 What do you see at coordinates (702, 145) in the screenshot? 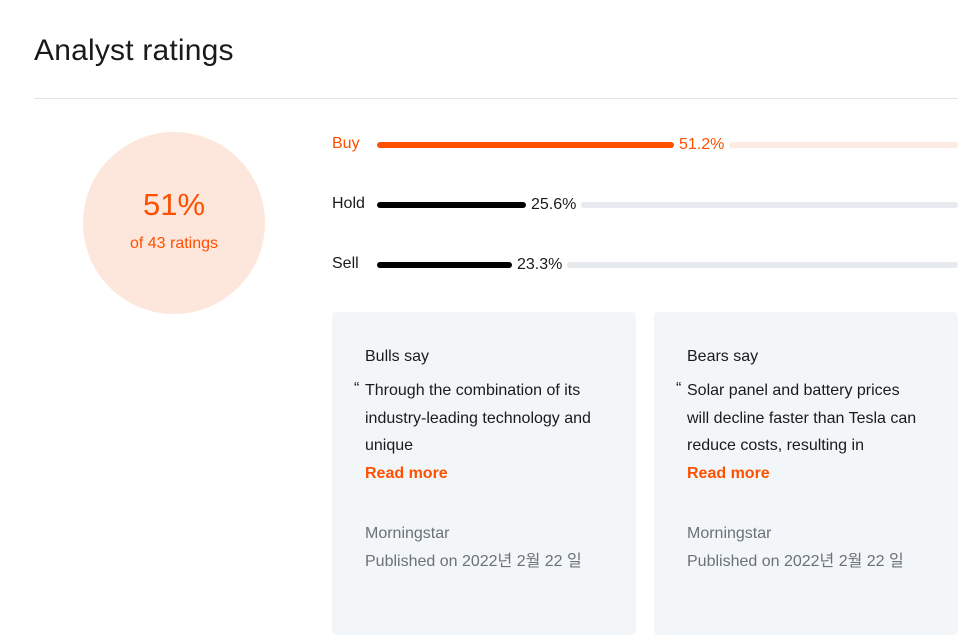
I see `rating-percent-buy: 51.2%` at bounding box center [702, 145].